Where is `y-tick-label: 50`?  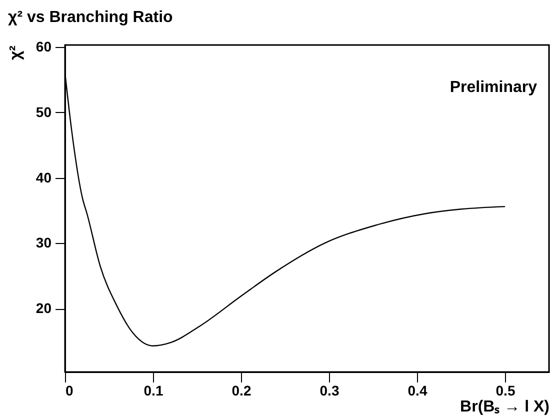
y-tick-label: 50 is located at coordinates (44, 112).